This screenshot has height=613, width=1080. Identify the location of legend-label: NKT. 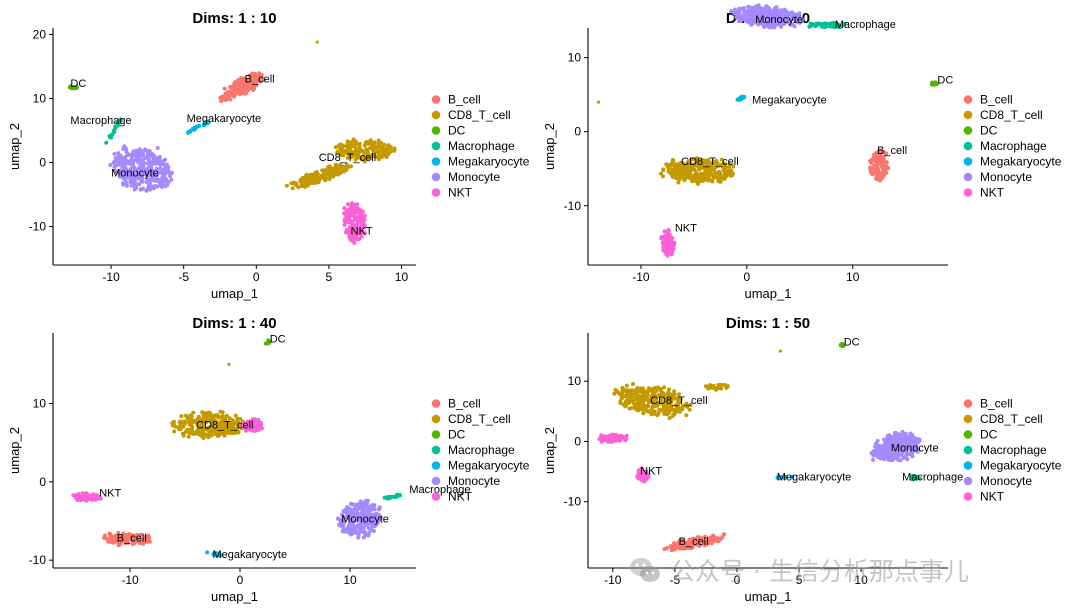
(992, 193).